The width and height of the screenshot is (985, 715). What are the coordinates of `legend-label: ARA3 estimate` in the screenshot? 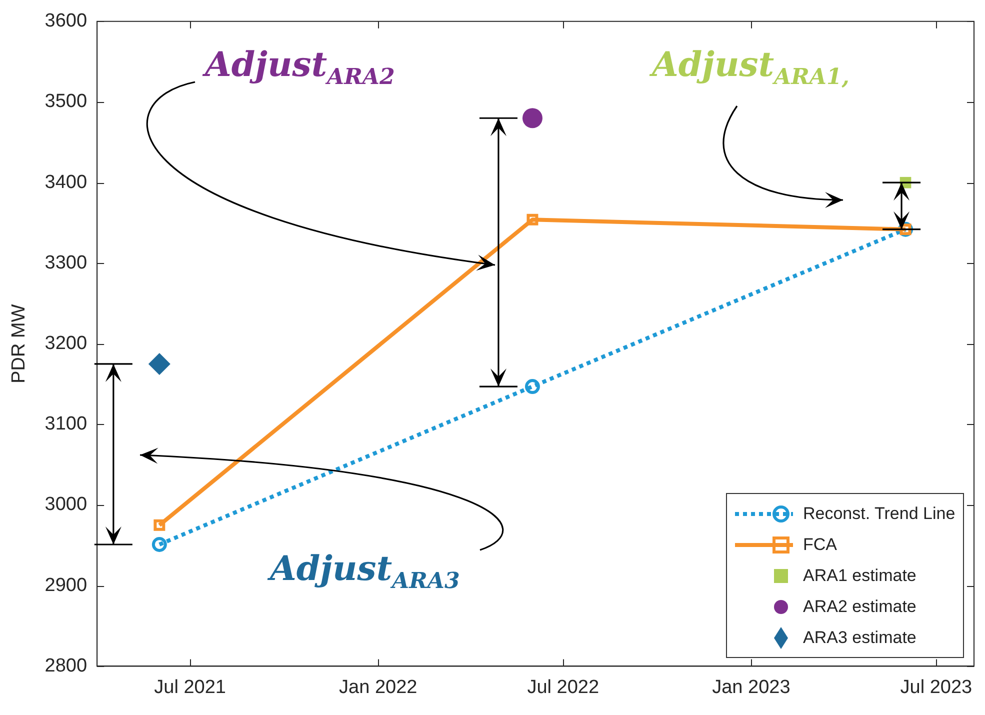 It's located at (859, 638).